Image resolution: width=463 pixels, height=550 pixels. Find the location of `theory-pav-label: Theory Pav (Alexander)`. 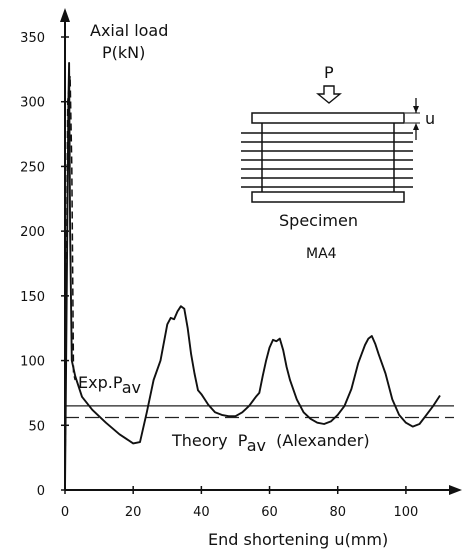

theory-pav-label: Theory Pav (Alexander) is located at coordinates (270, 443).